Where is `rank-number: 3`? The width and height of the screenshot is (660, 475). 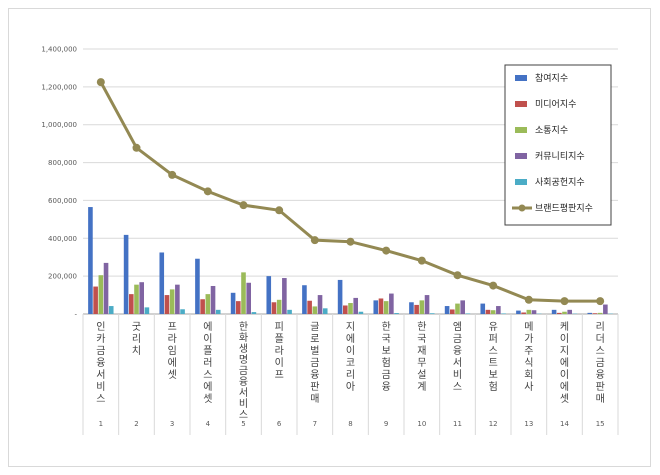 rank-number: 3 is located at coordinates (172, 424).